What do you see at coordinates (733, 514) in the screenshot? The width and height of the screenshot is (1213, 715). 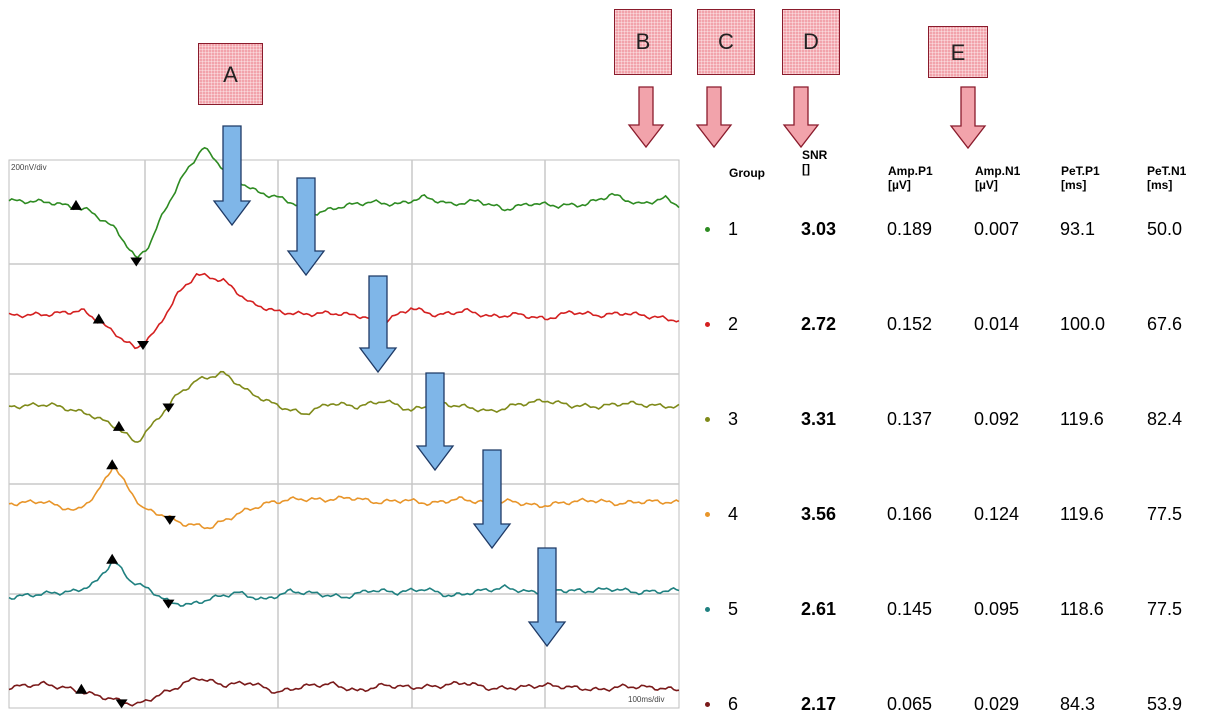 I see `cell-group: 4` at bounding box center [733, 514].